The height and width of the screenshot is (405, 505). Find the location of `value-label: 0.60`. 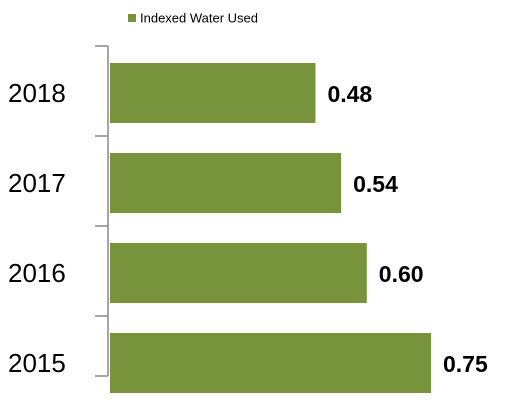

value-label: 0.60 is located at coordinates (401, 274).